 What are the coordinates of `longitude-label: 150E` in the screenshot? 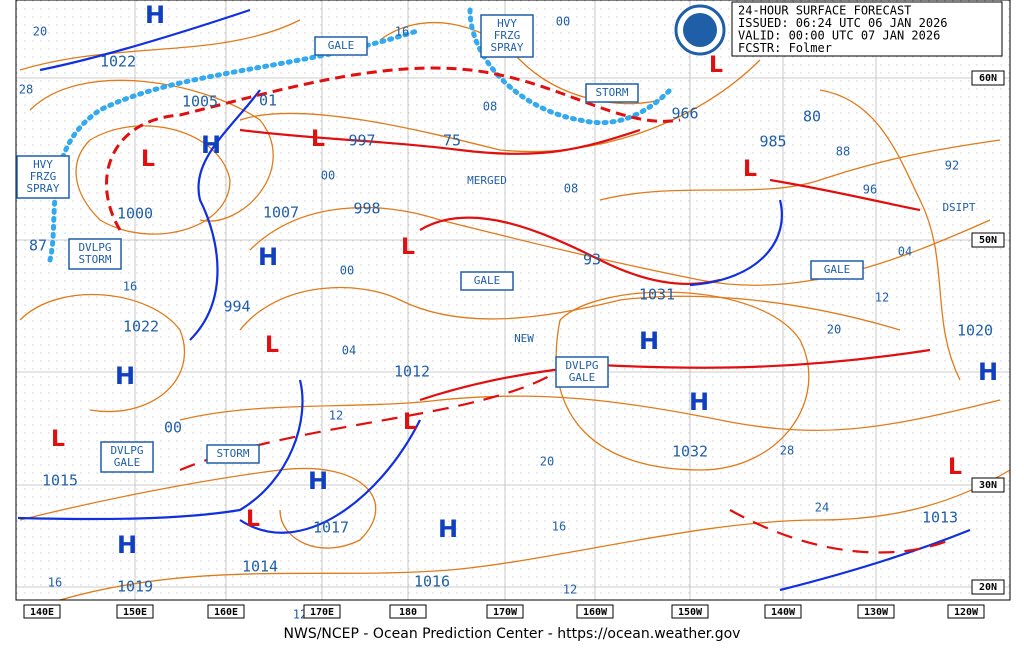 It's located at (135, 612).